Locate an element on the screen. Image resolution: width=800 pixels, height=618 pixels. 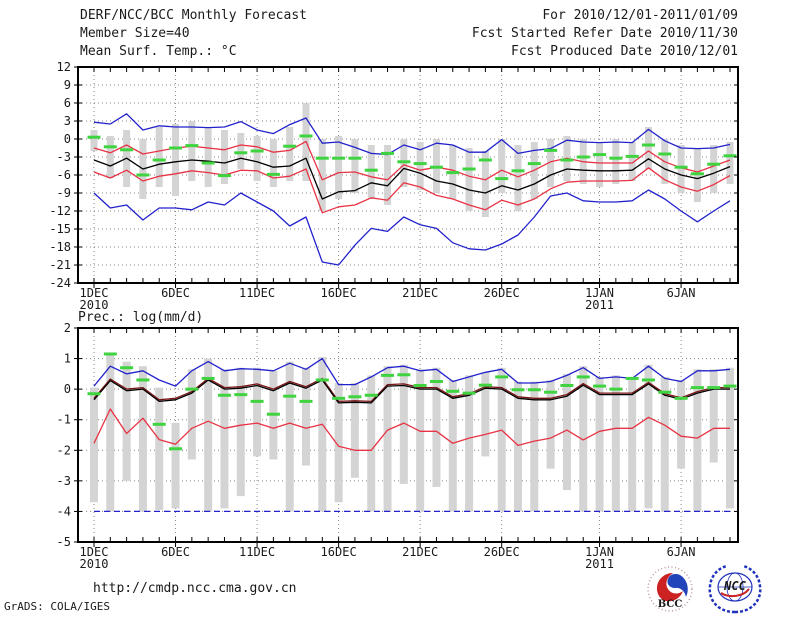
grads-credit: GrADS: COLA/IGES is located at coordinates (57, 606).